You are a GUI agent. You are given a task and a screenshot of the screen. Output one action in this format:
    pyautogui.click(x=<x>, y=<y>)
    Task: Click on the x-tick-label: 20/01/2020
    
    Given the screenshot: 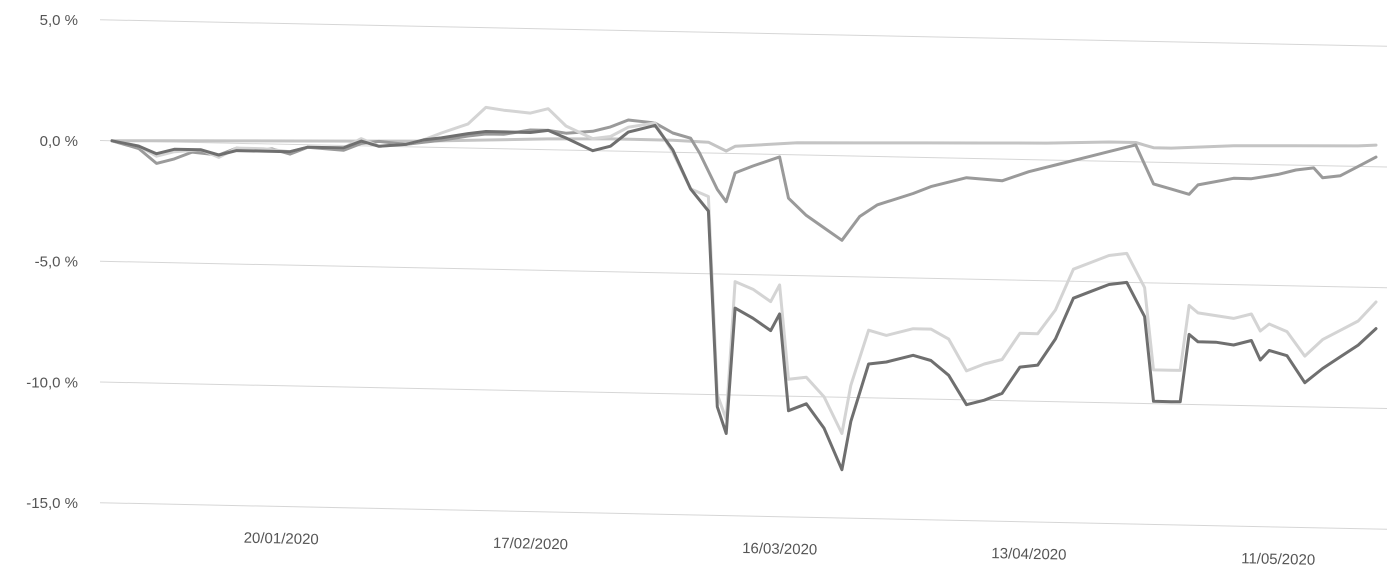 What is the action you would take?
    pyautogui.click(x=281, y=539)
    